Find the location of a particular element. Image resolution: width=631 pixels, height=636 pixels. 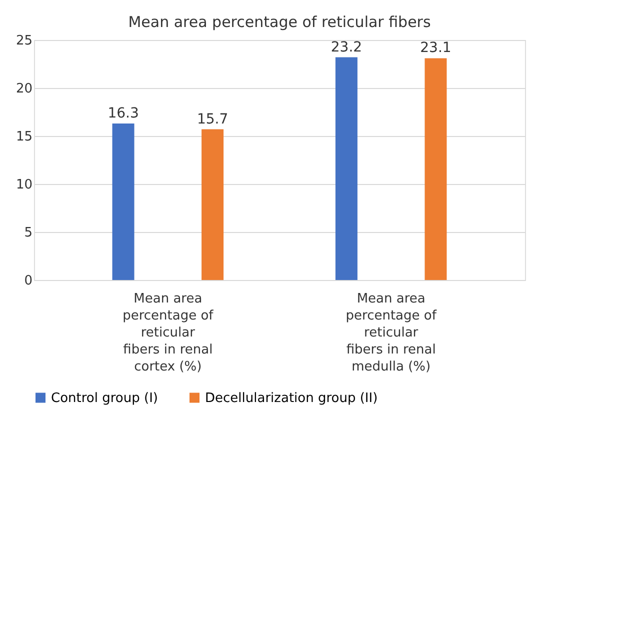

data-label: 23.1 is located at coordinates (436, 48).